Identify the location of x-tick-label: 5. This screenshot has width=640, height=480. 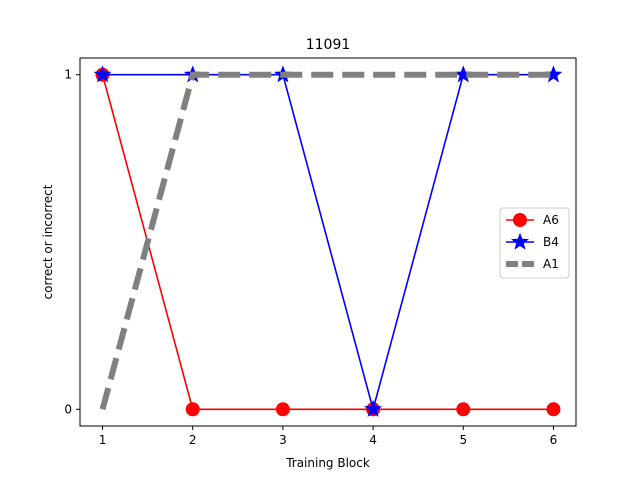
(463, 440).